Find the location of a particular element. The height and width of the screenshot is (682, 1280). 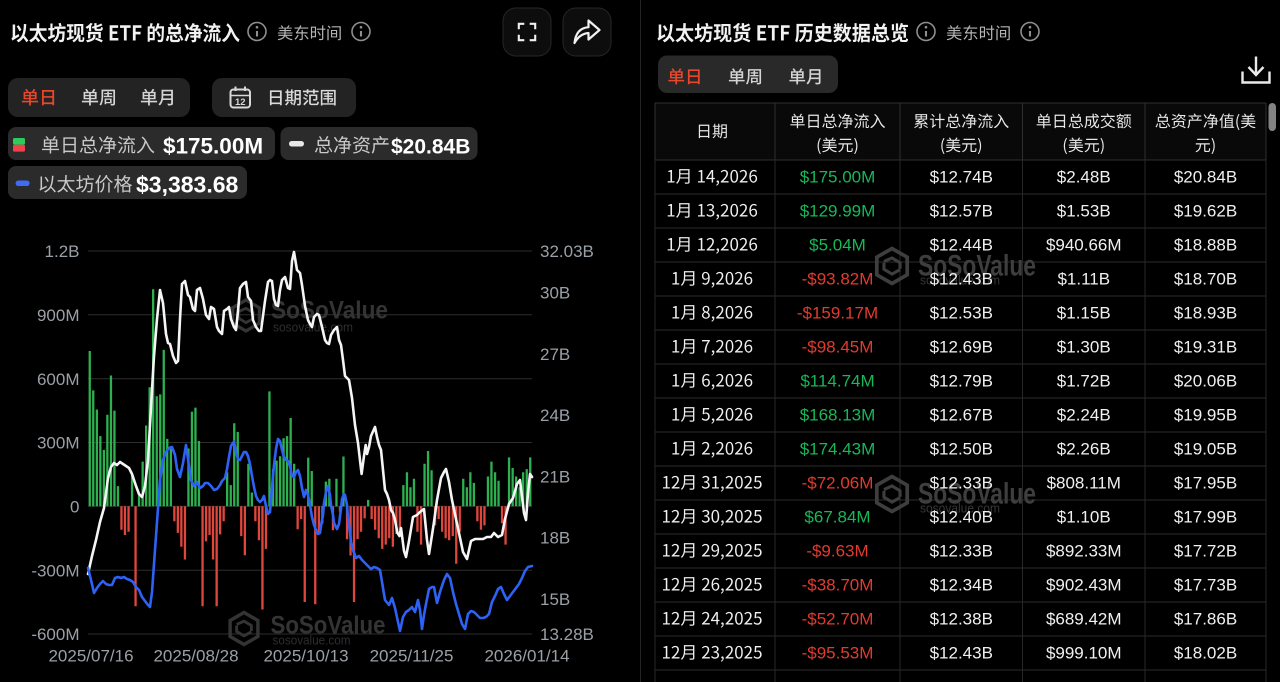

svg-text: $12.69B is located at coordinates (961, 347).